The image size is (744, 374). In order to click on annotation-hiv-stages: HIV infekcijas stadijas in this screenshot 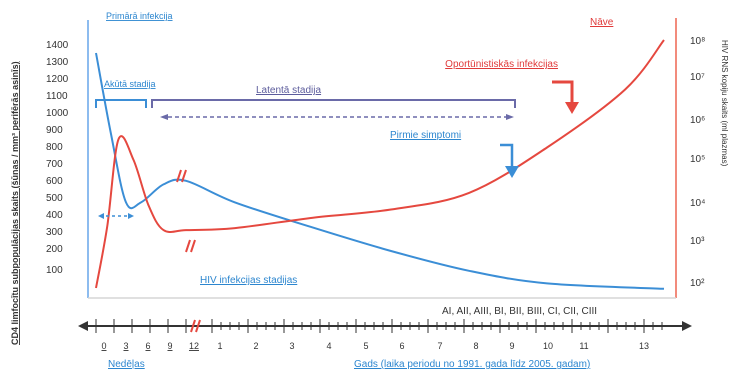, I will do `click(248, 280)`.